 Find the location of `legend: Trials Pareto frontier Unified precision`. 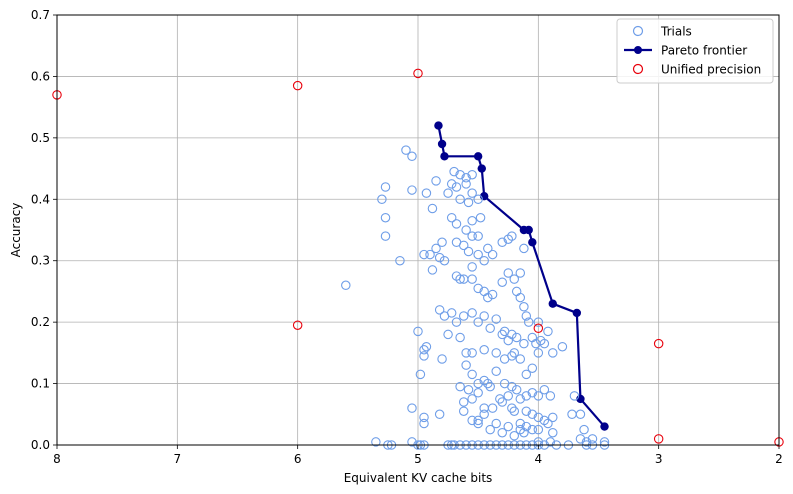

legend: Trials Pareto frontier Unified precision is located at coordinates (695, 51).